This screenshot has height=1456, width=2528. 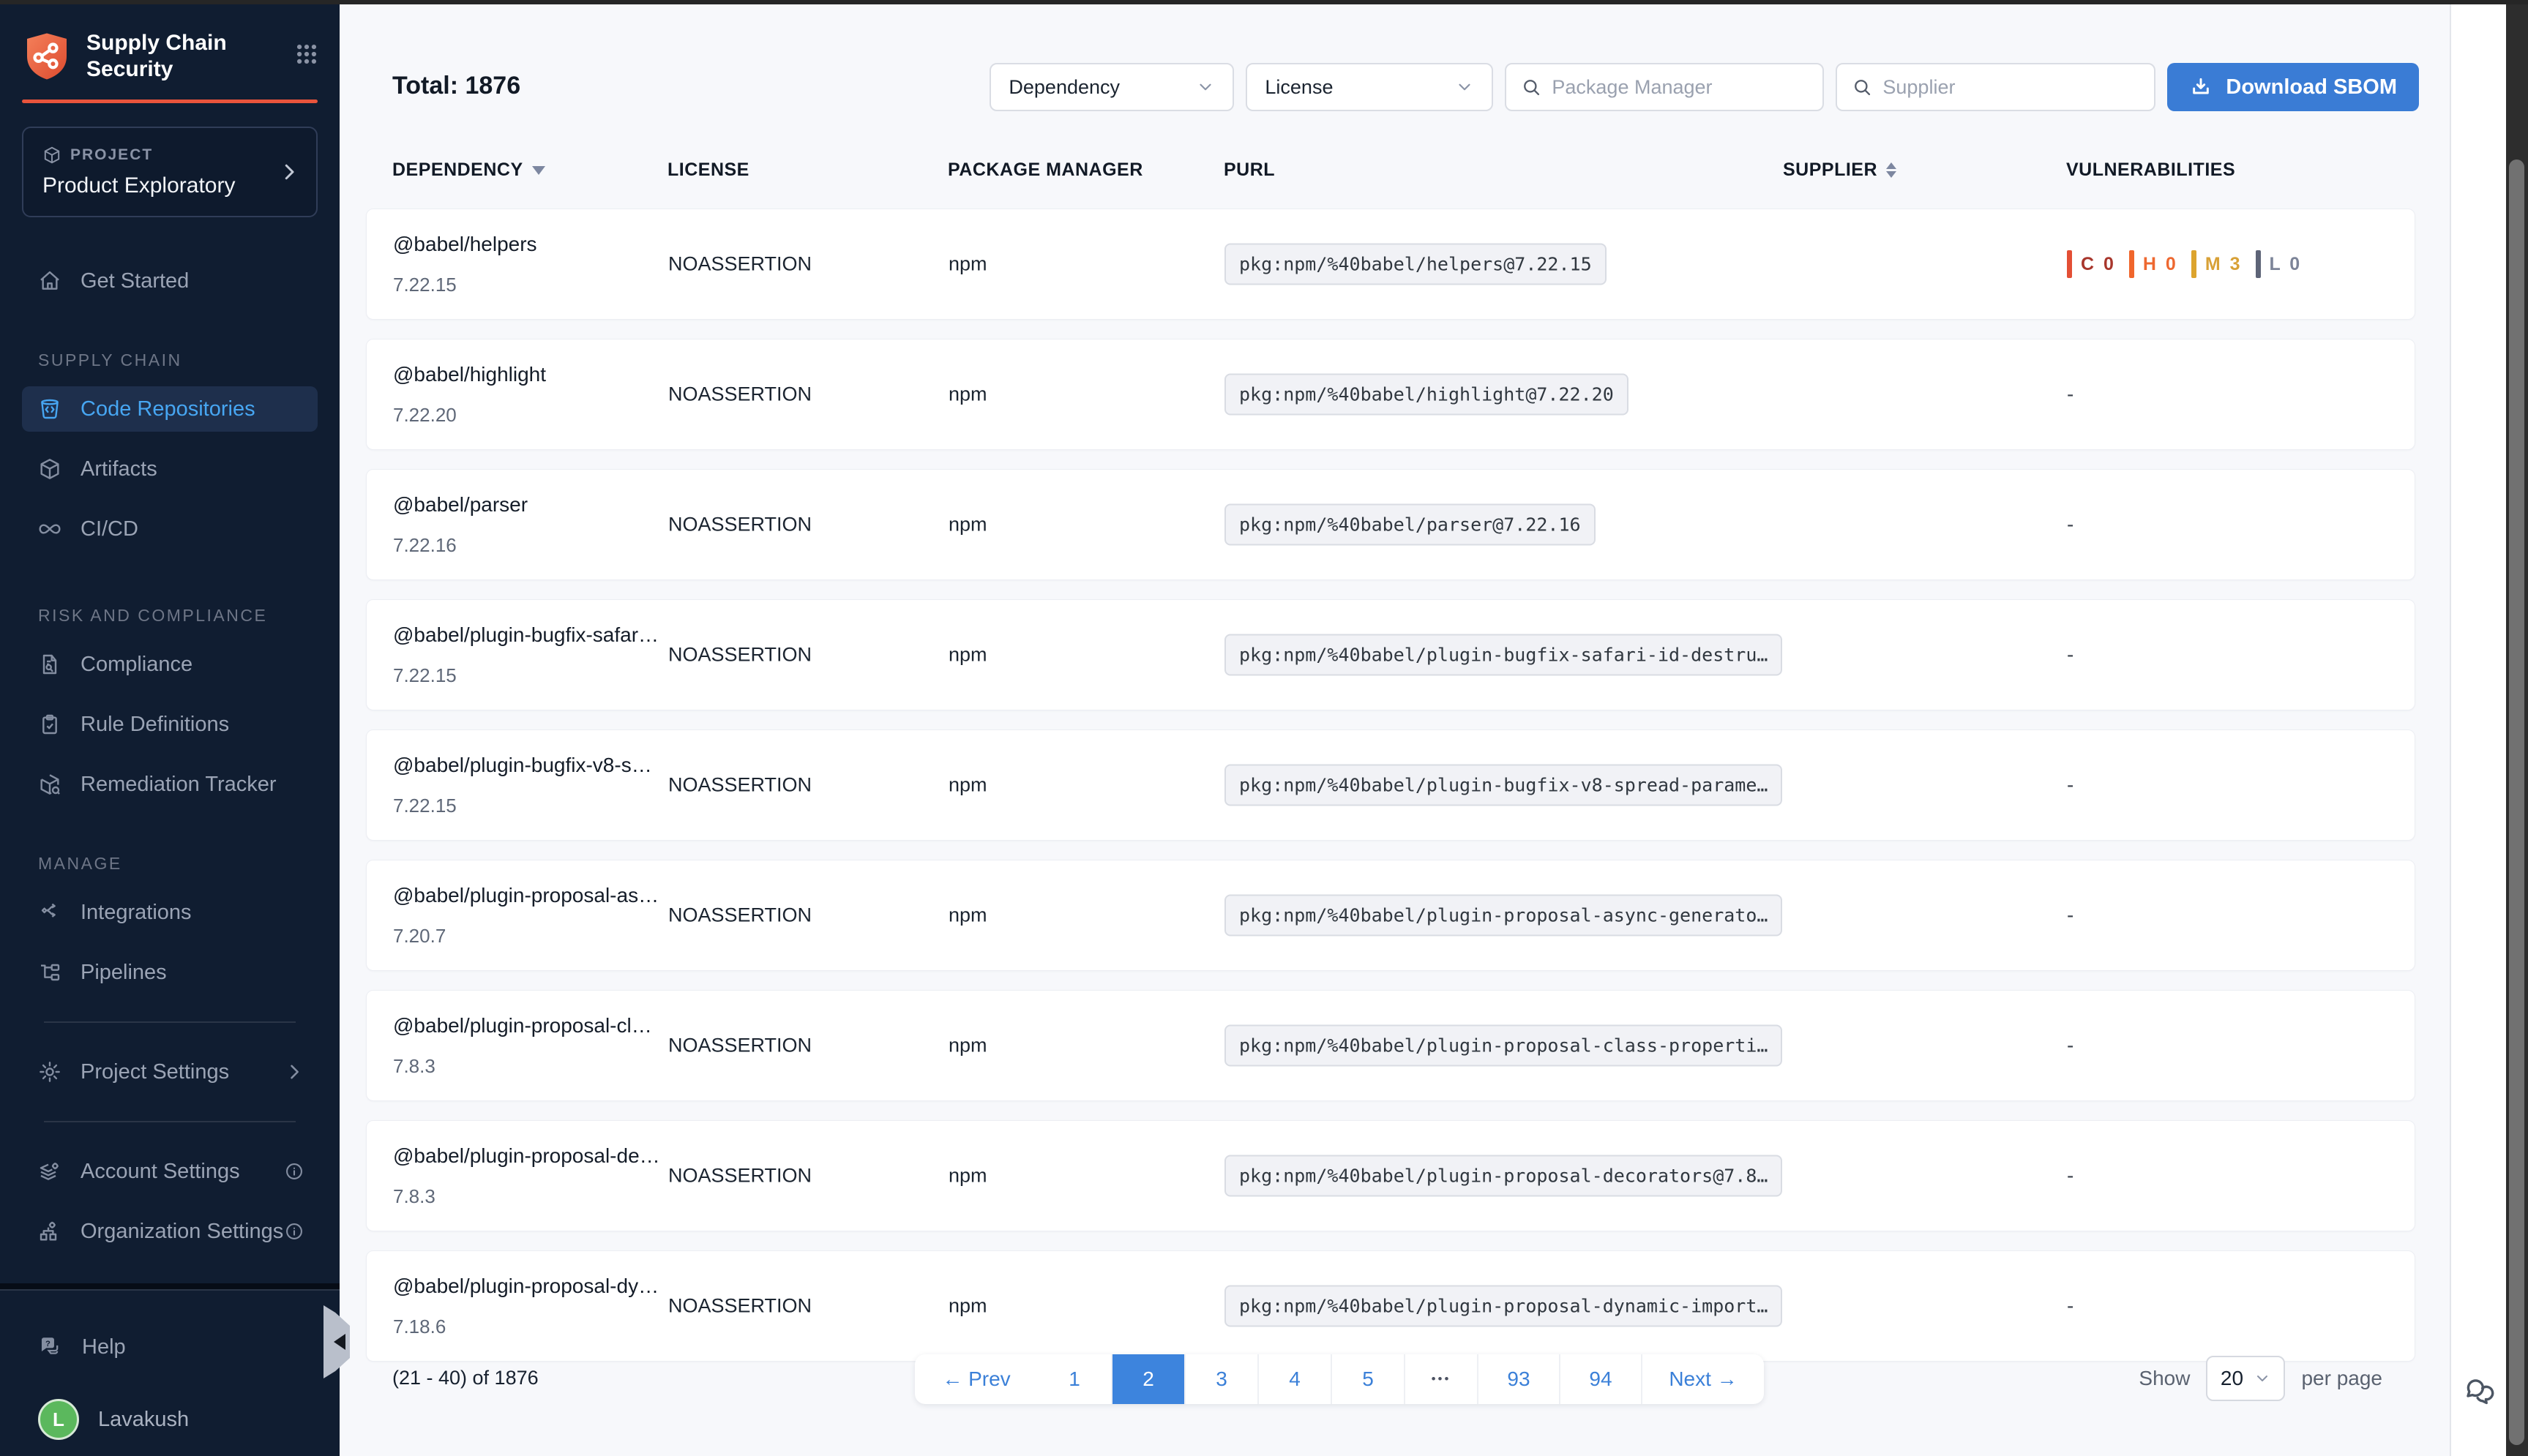 I want to click on dependency-filter-select: Dependency, so click(x=1112, y=87).